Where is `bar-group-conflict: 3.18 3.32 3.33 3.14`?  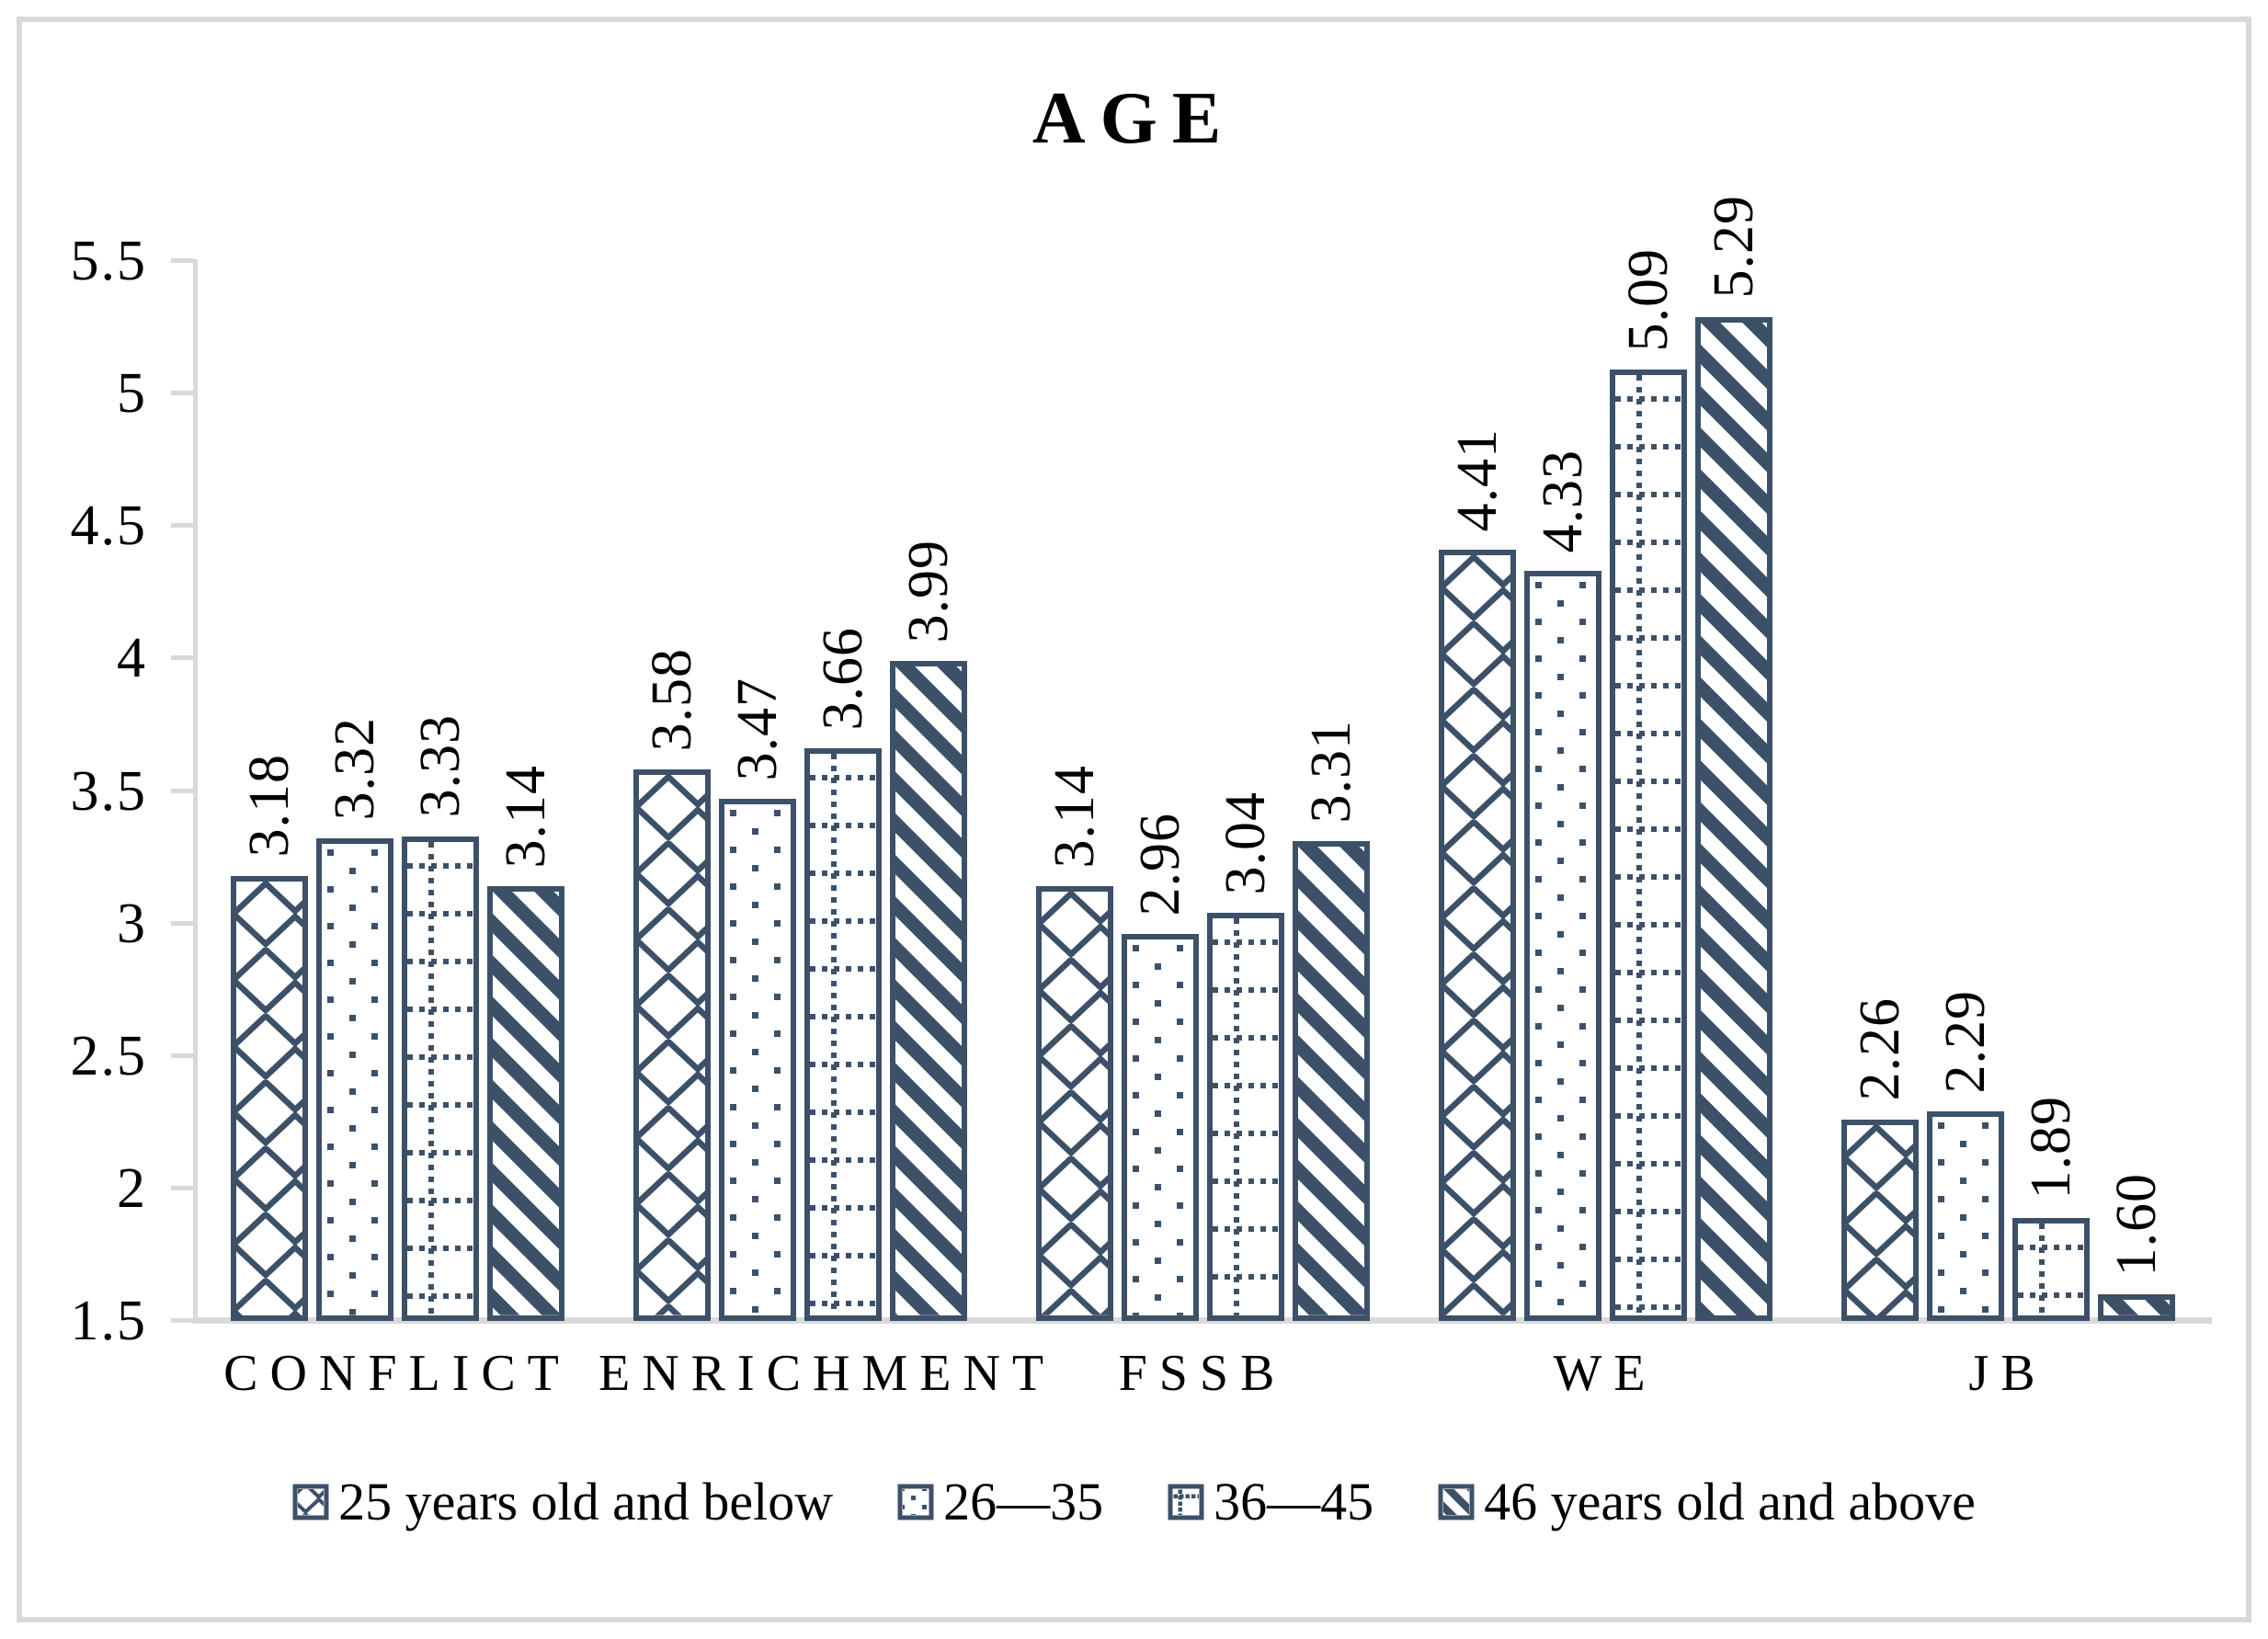
bar-group-conflict: 3.18 3.32 3.33 3.14 is located at coordinates (397, 791).